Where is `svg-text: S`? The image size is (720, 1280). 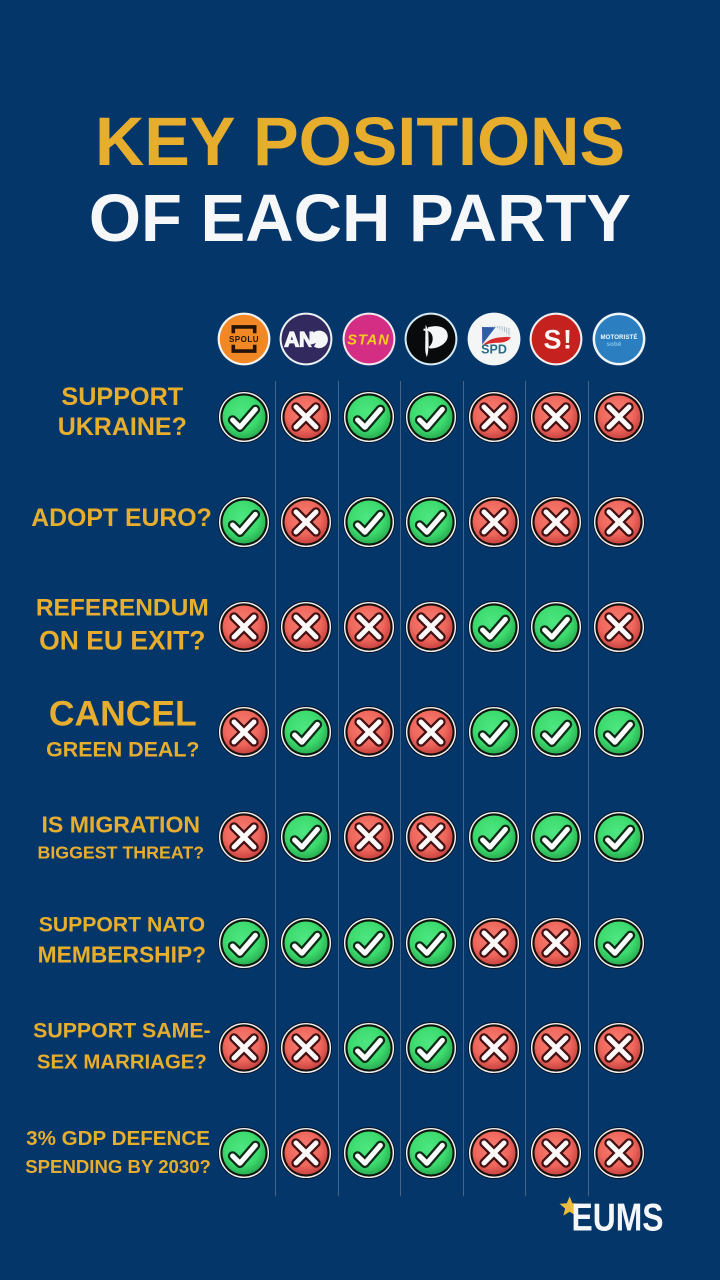 svg-text: S is located at coordinates (553, 339).